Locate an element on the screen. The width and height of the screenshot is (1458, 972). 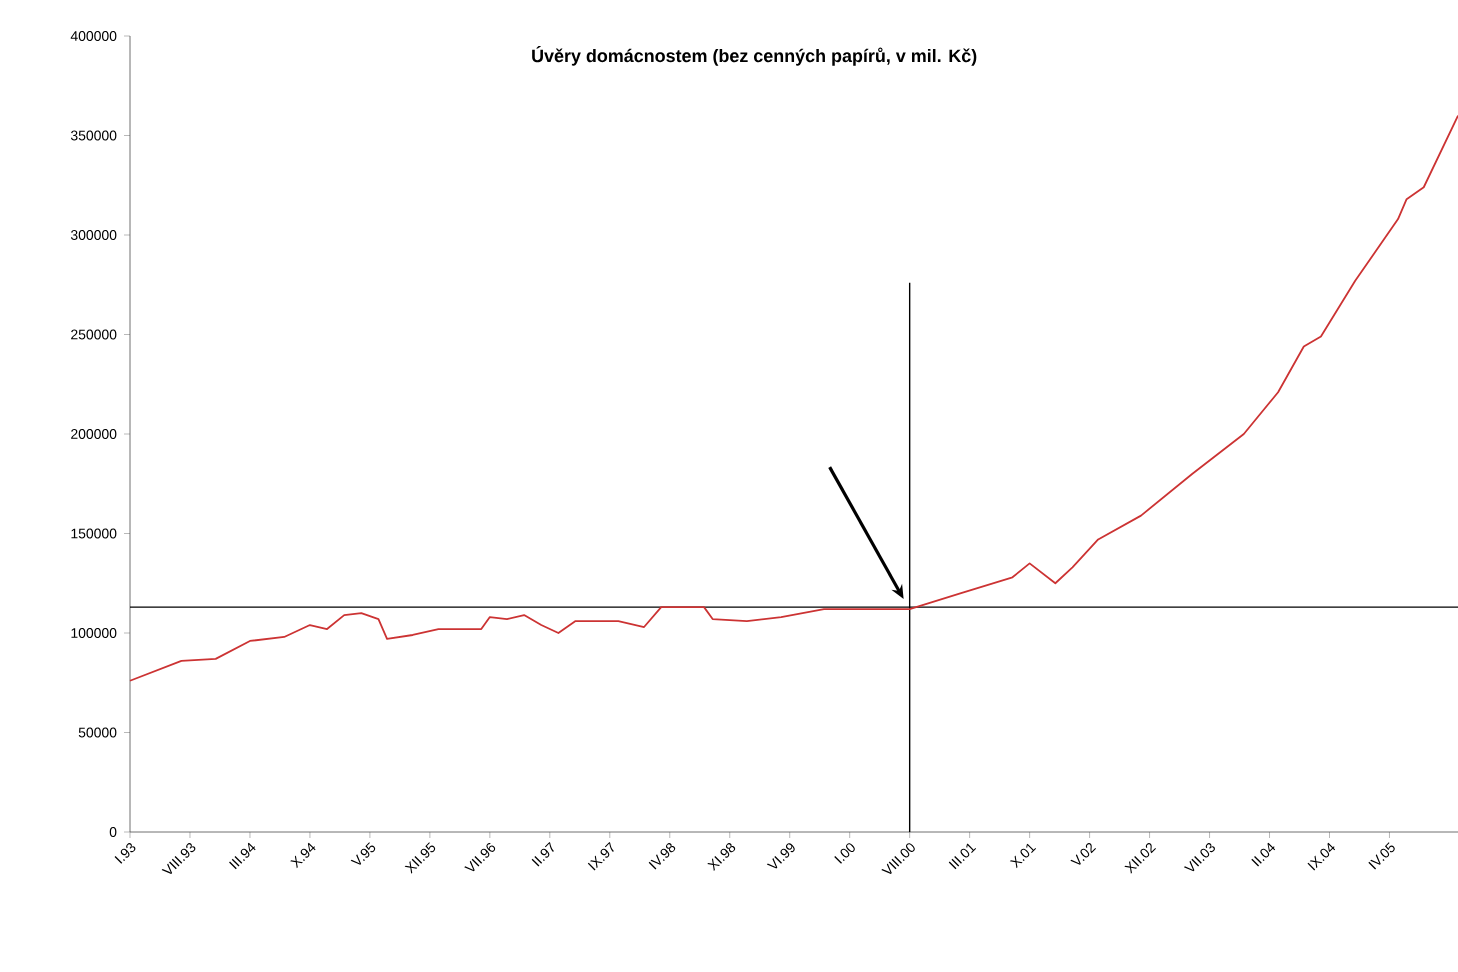
text: Úvěry domácnostem (bez cenných papírů, v mil. Kč) is located at coordinates (754, 56).